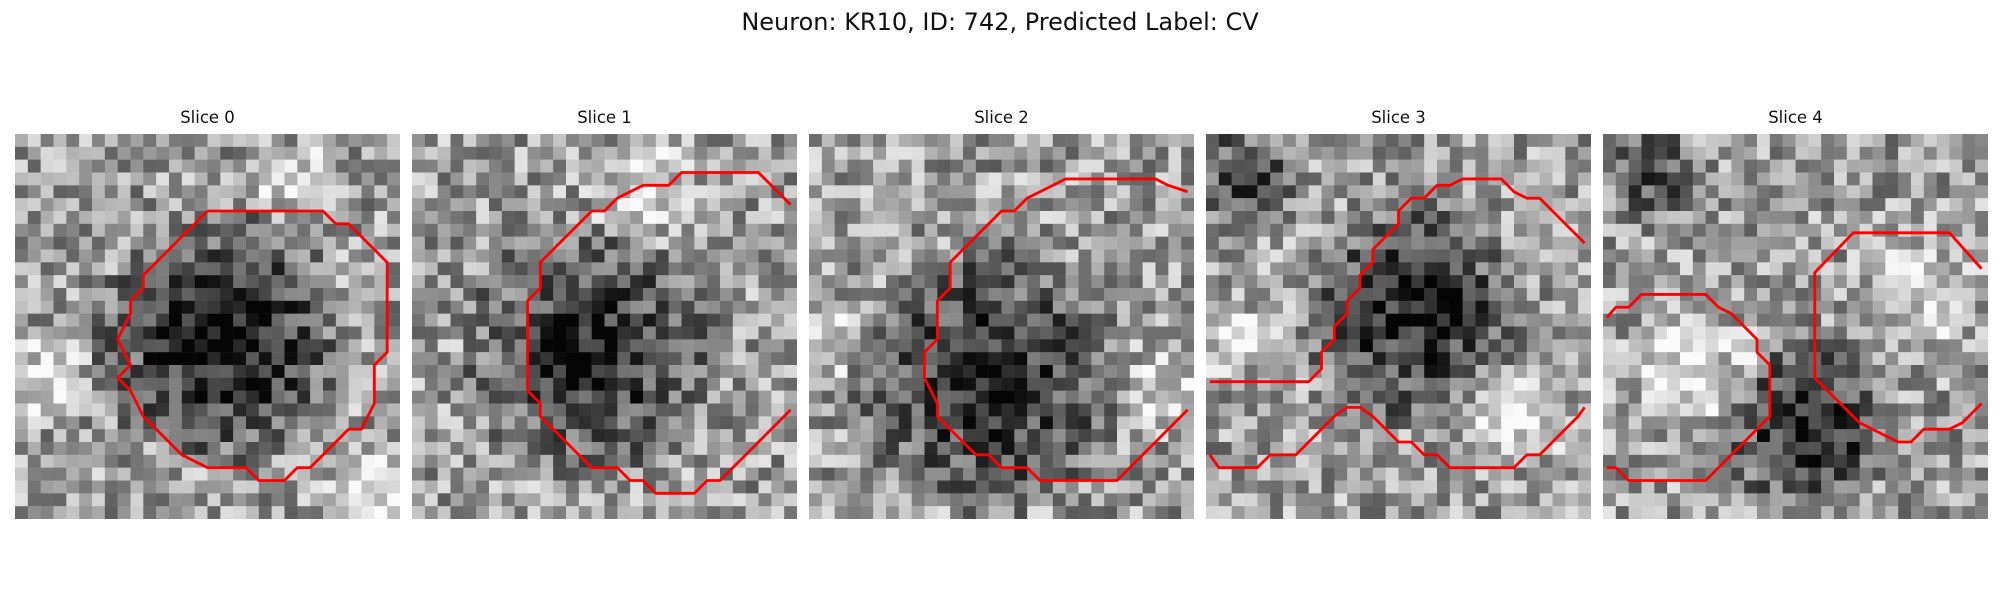 The height and width of the screenshot is (600, 2000). What do you see at coordinates (1398, 314) in the screenshot?
I see `slice-panel-3: Slice 3` at bounding box center [1398, 314].